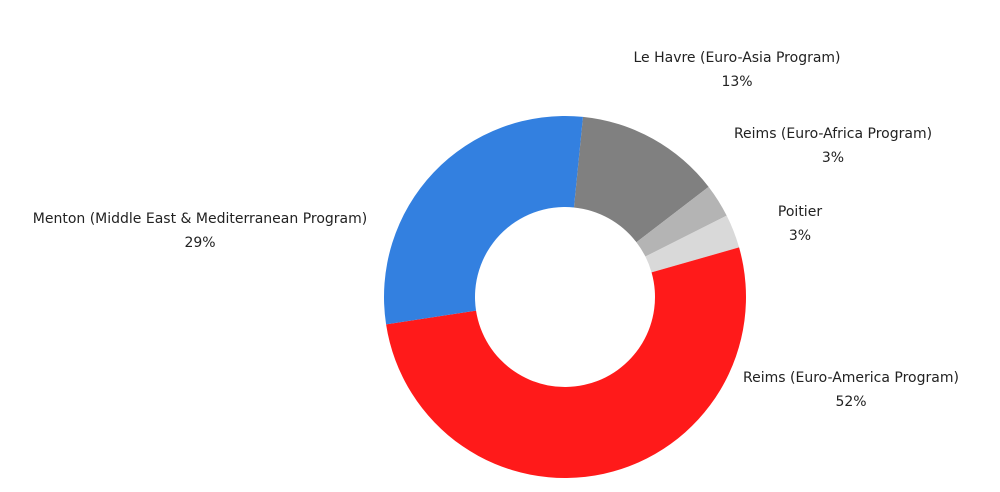 This screenshot has width=1000, height=492. What do you see at coordinates (833, 134) in the screenshot?
I see `slice-label: Reims (Euro-Africa Program)` at bounding box center [833, 134].